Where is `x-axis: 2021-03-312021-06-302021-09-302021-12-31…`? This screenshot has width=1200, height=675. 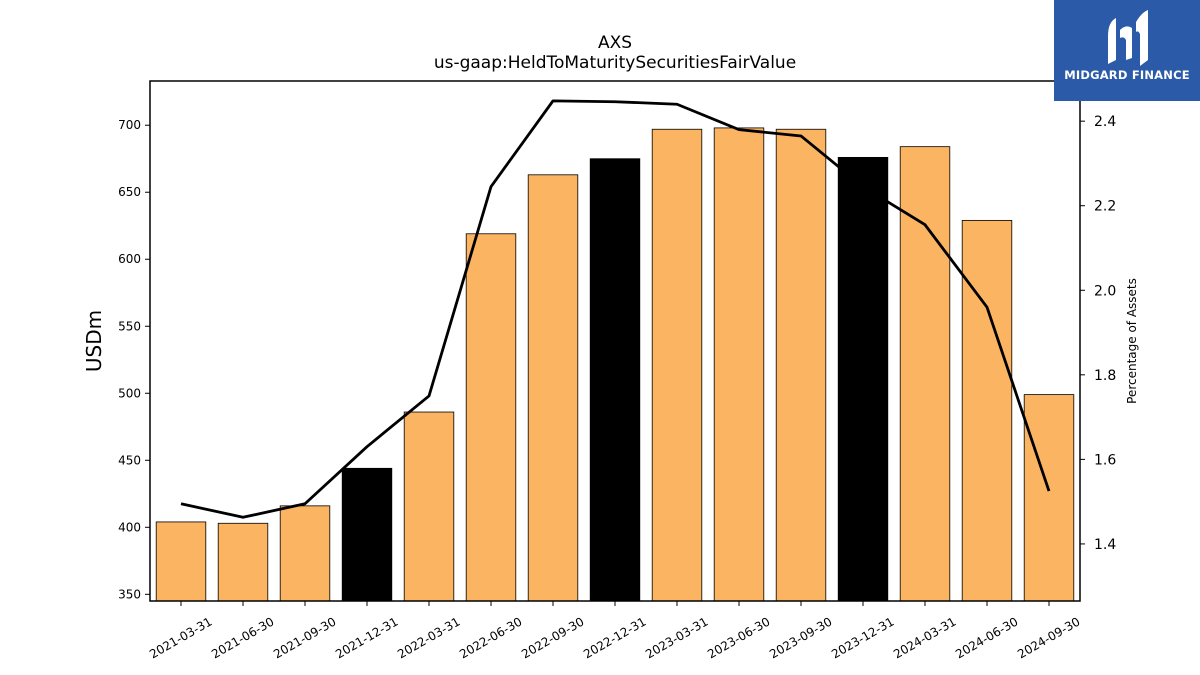 x-axis: 2021-03-312021-06-302021-09-302021-12-31… is located at coordinates (615, 631).